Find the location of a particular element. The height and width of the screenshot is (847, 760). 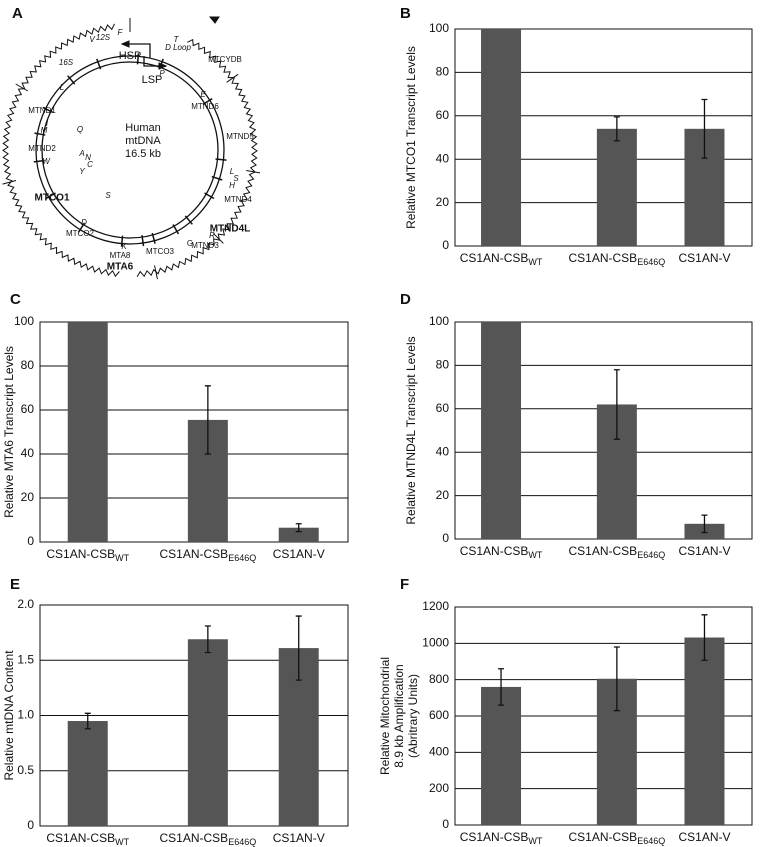

diagram-label: 16S is located at coordinates (66, 62).